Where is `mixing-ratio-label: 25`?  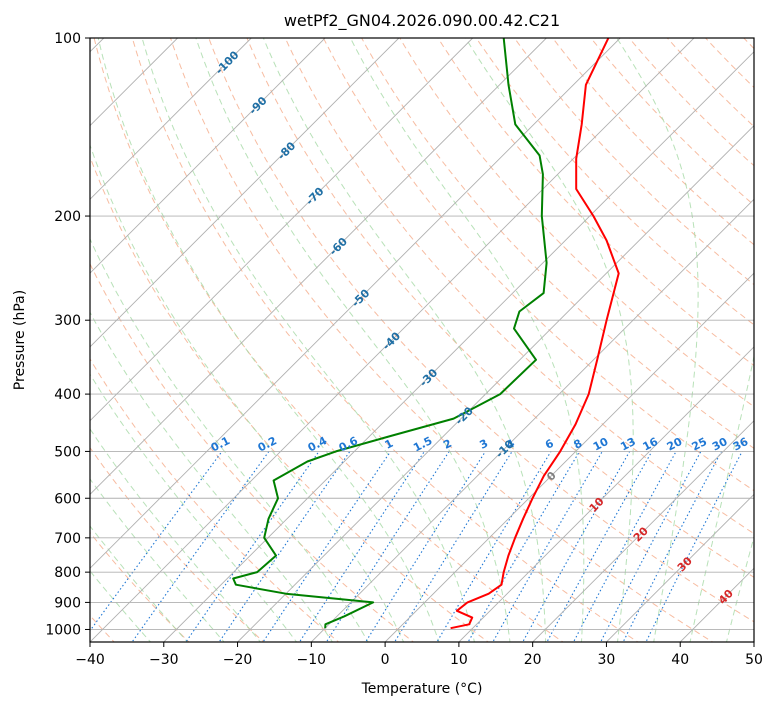 mixing-ratio-label: 25 is located at coordinates (700, 444).